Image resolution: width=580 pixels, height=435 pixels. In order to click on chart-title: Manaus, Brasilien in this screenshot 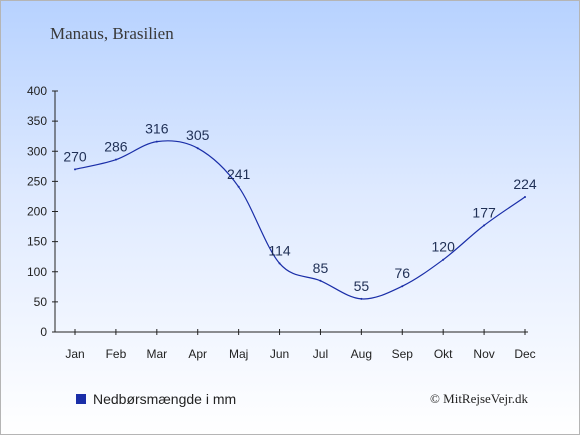, I will do `click(112, 33)`.